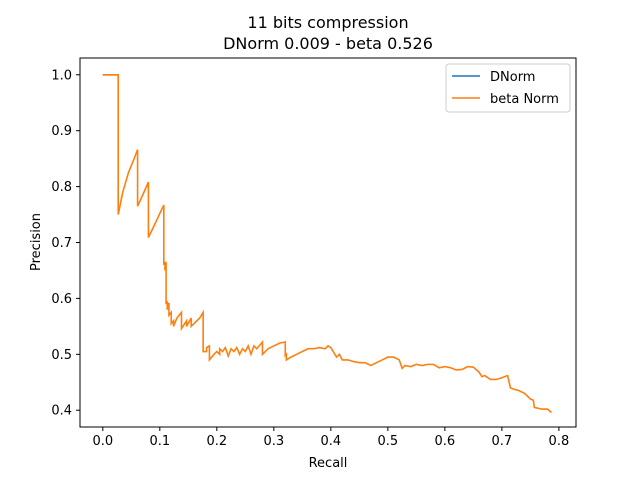  What do you see at coordinates (36, 242) in the screenshot?
I see `y-axis-label: Precision` at bounding box center [36, 242].